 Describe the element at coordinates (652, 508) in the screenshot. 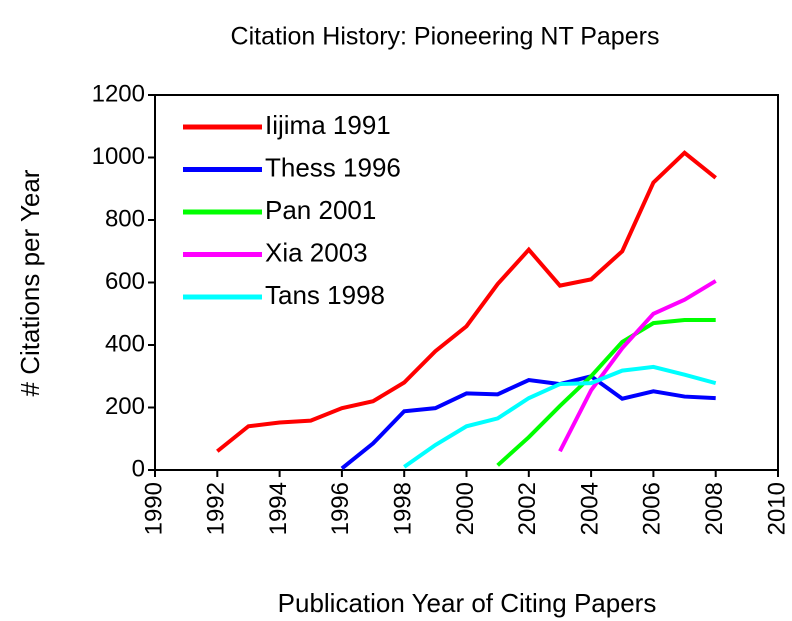

I see `x-tick-label: 2006` at that location.